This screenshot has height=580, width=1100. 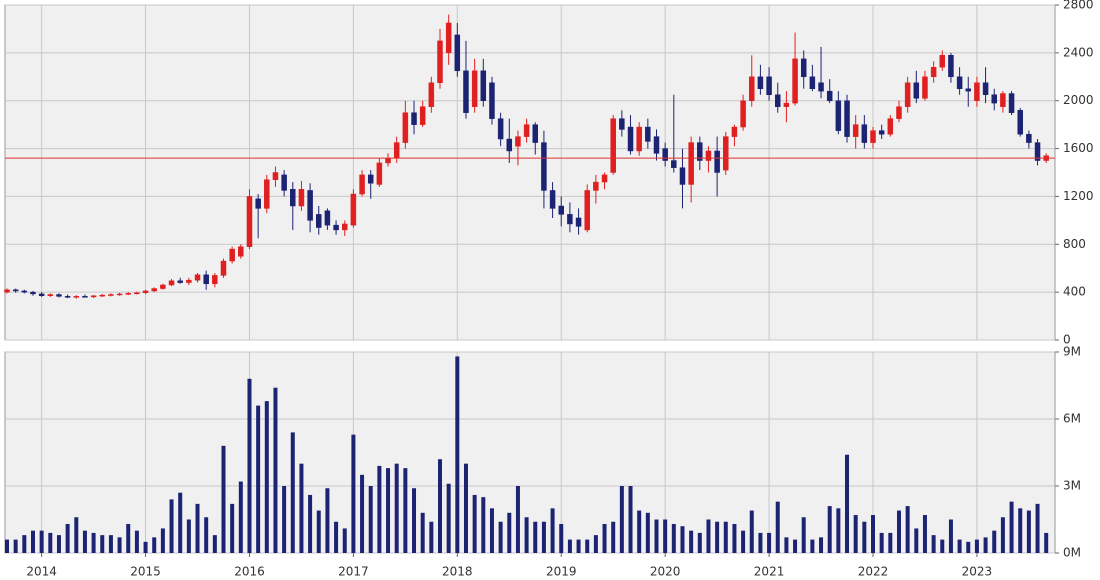 What do you see at coordinates (249, 572) in the screenshot?
I see `x-tick-label: 2016` at bounding box center [249, 572].